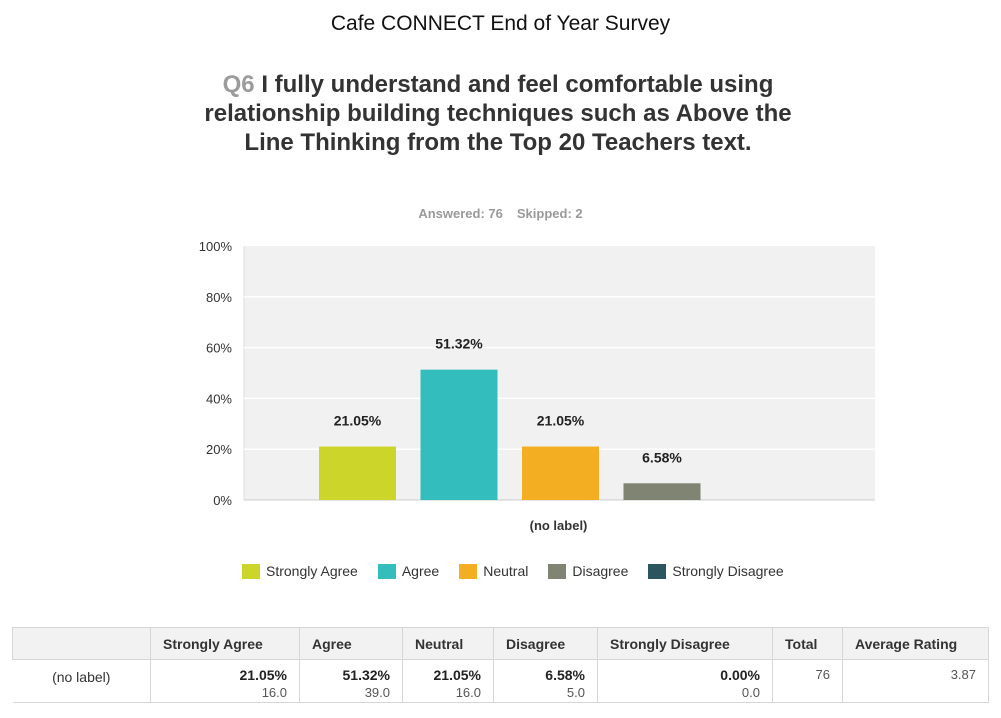 Image resolution: width=1001 pixels, height=718 pixels. What do you see at coordinates (459, 344) in the screenshot?
I see `data-label-agree: 51.32%` at bounding box center [459, 344].